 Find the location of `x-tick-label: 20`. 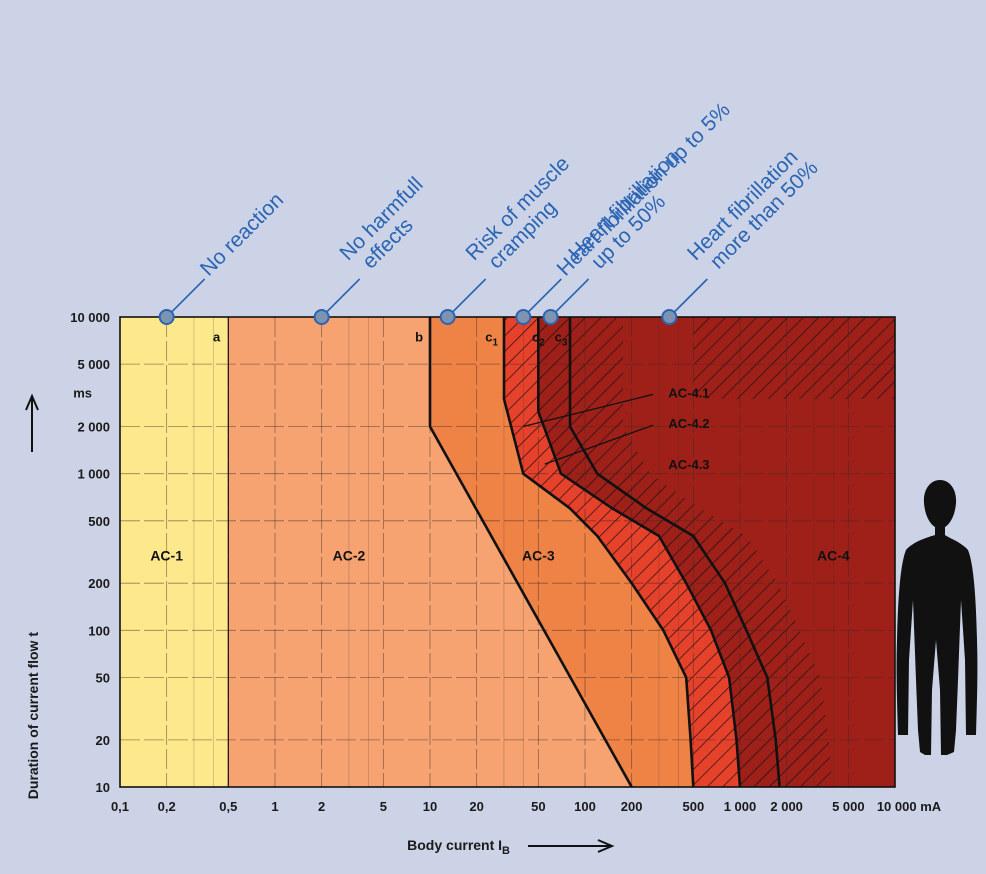

x-tick-label: 20 is located at coordinates (476, 806).